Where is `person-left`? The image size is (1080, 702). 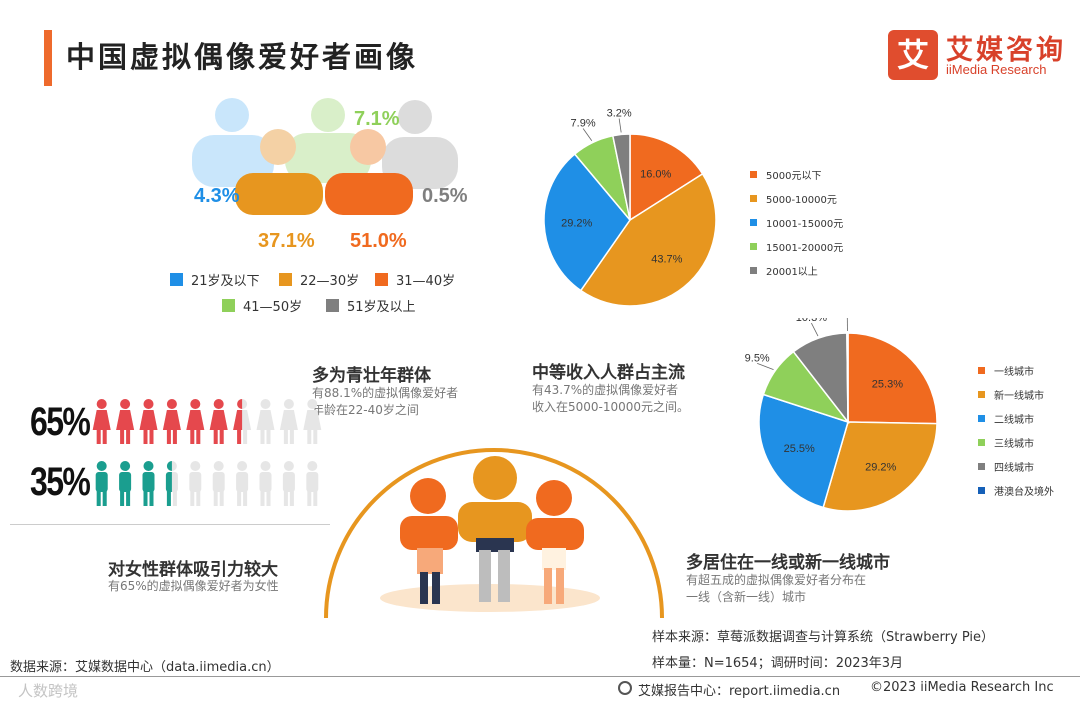 person-left is located at coordinates (429, 541).